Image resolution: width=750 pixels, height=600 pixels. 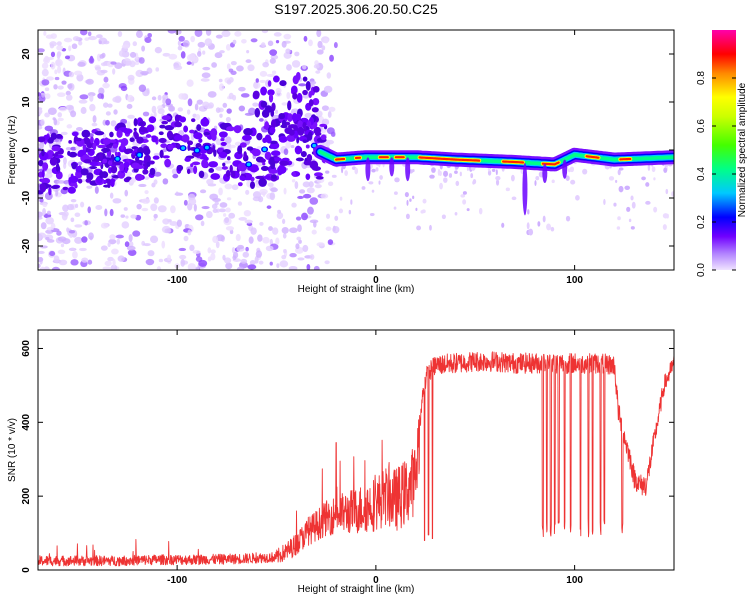 I want to click on colorbar-gradient, so click(x=724, y=150).